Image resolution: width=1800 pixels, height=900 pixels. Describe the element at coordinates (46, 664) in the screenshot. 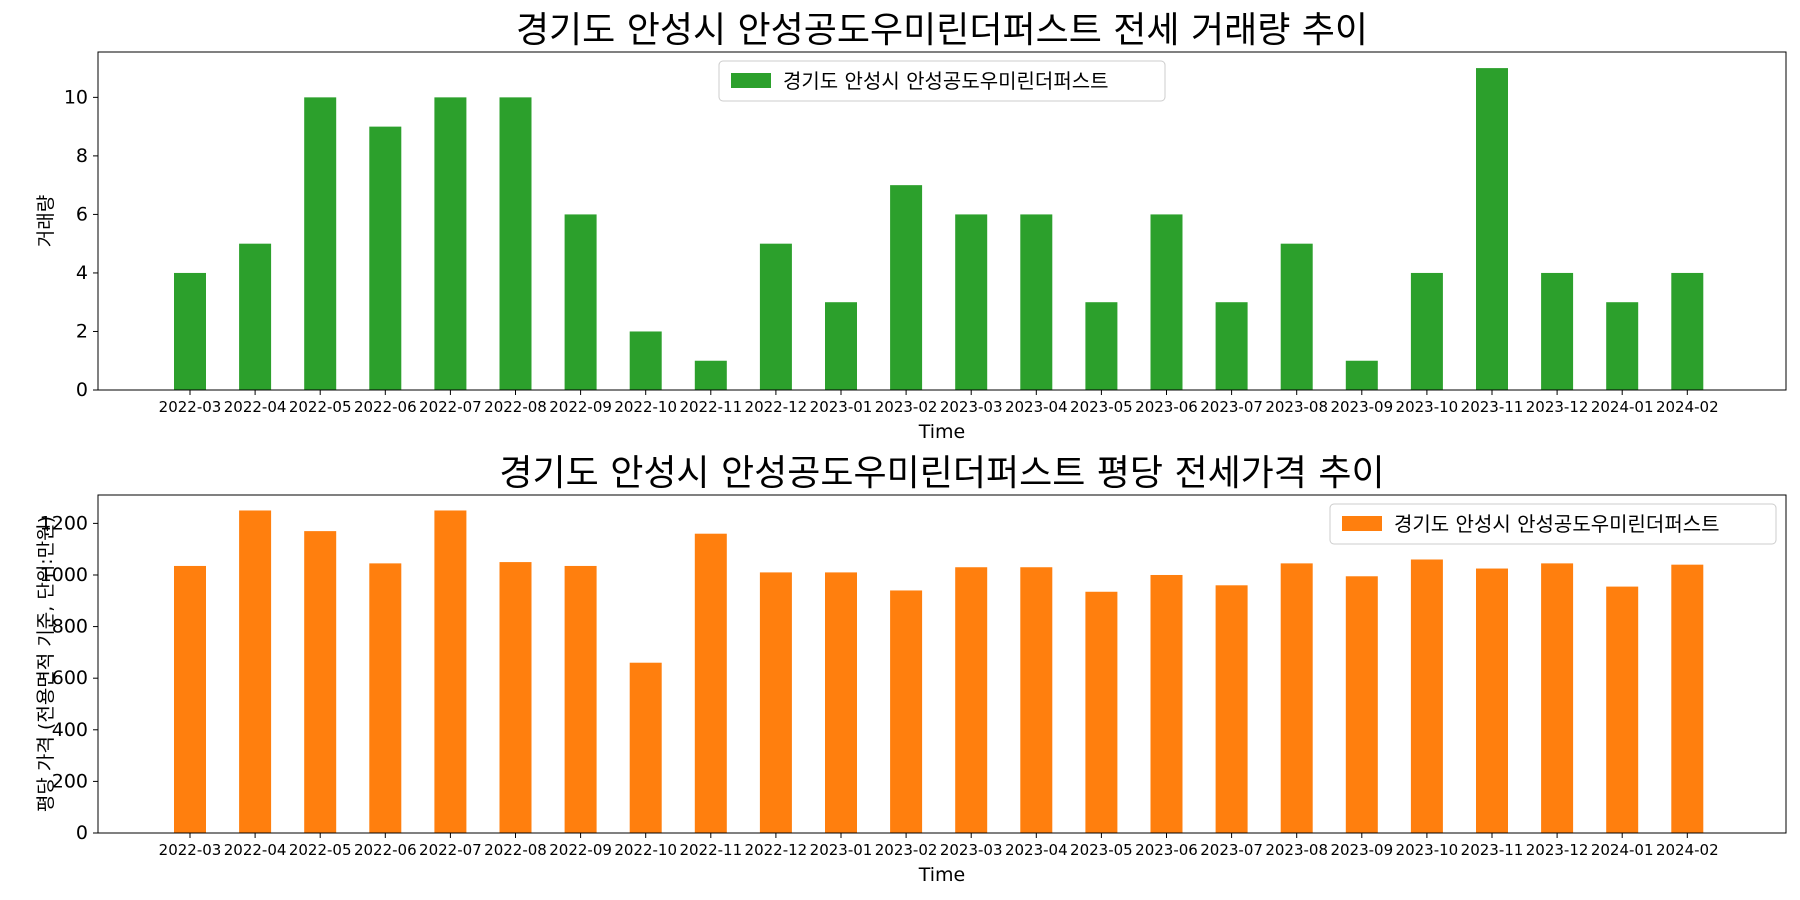

I see `y-axis-label: 평당 가격 (전용면적 기준, 단위:만원)` at that location.